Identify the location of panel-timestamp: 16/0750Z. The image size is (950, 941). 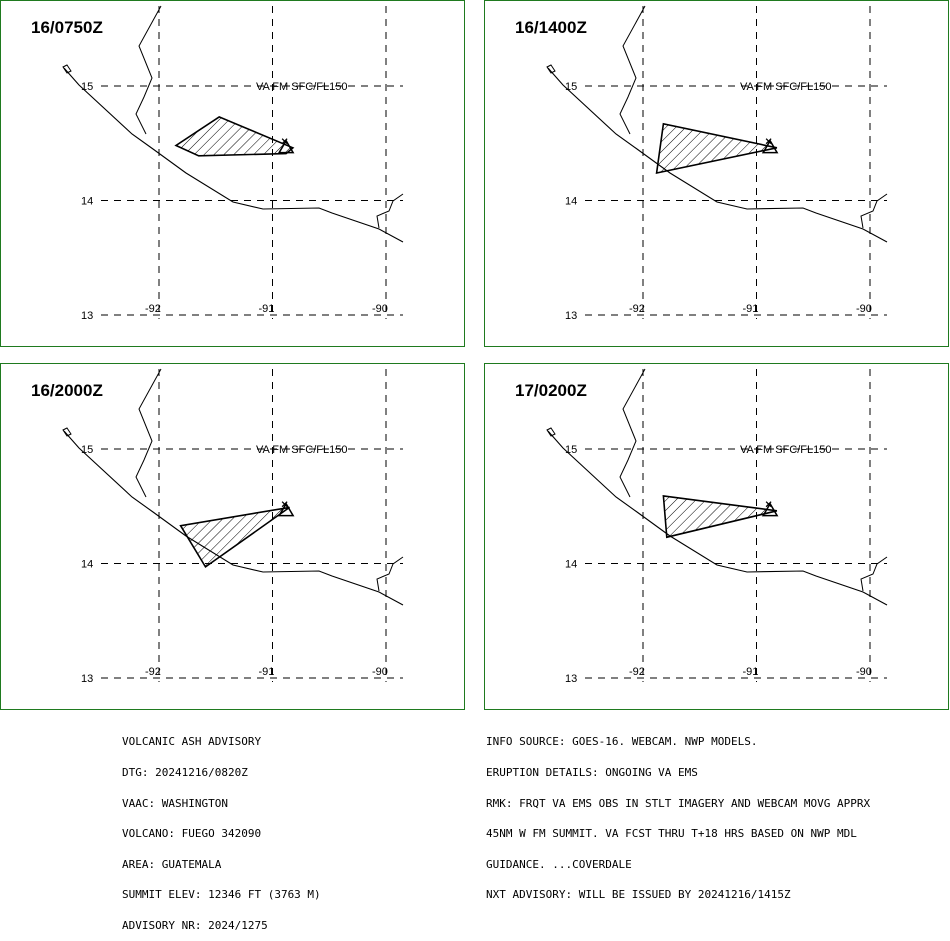
(67, 27).